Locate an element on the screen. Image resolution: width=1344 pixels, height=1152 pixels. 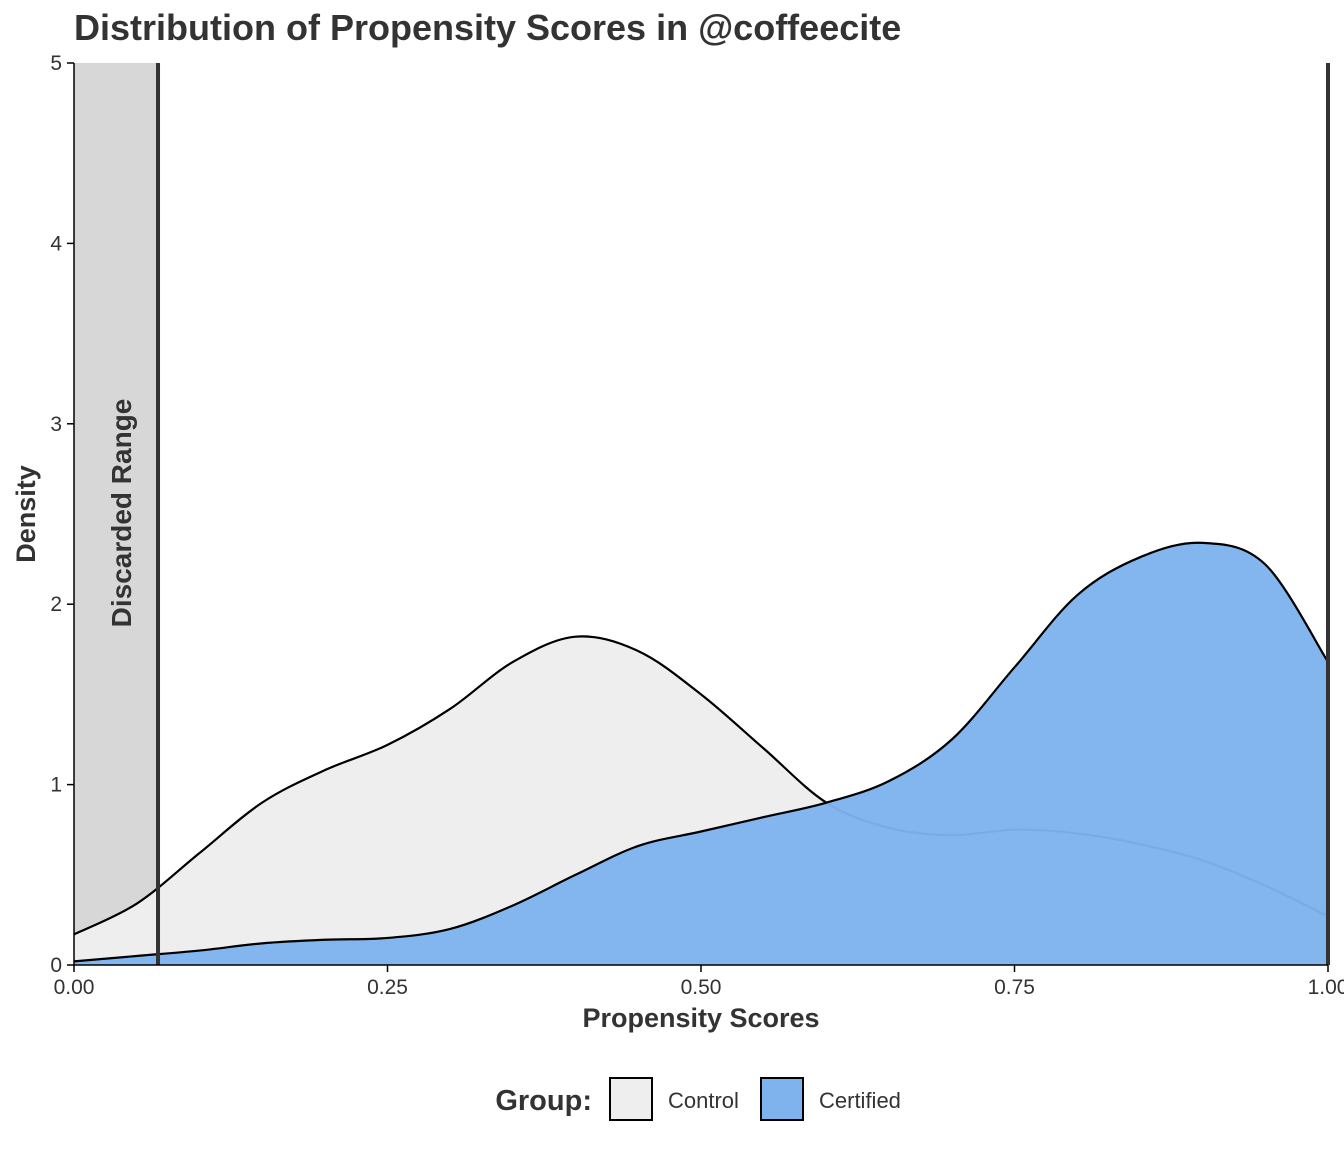
svg-text: Discarded Range is located at coordinates (121, 513).